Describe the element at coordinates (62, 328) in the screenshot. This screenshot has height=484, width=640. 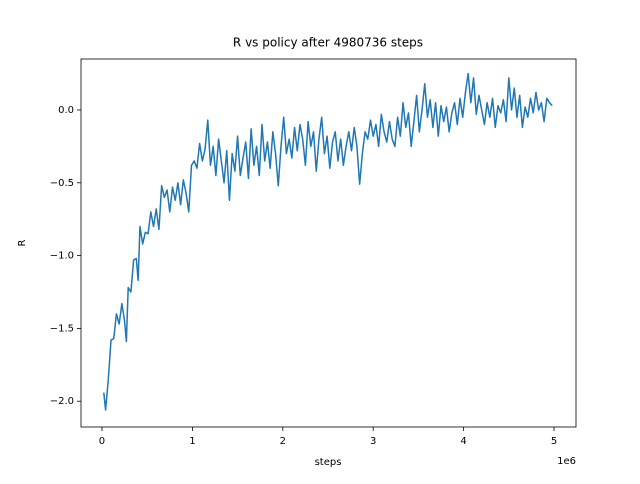
I see `y-tick-label: −1.5` at that location.